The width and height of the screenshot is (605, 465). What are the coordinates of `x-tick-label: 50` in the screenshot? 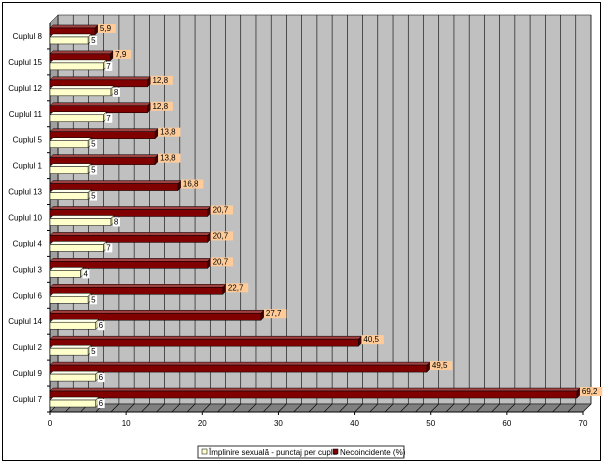 It's located at (430, 423).